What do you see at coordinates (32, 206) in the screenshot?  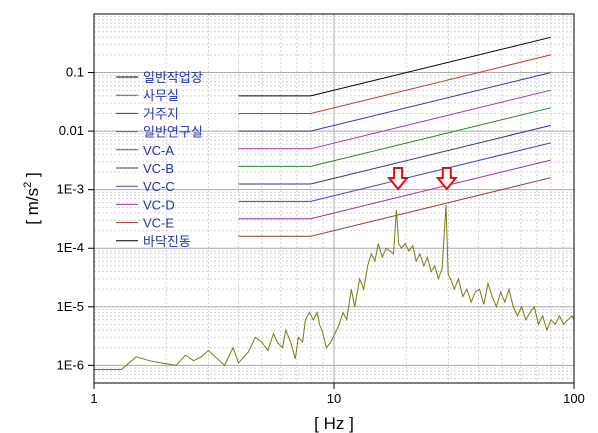 I see `y-axis-label-prefix: [ m/s` at bounding box center [32, 206].